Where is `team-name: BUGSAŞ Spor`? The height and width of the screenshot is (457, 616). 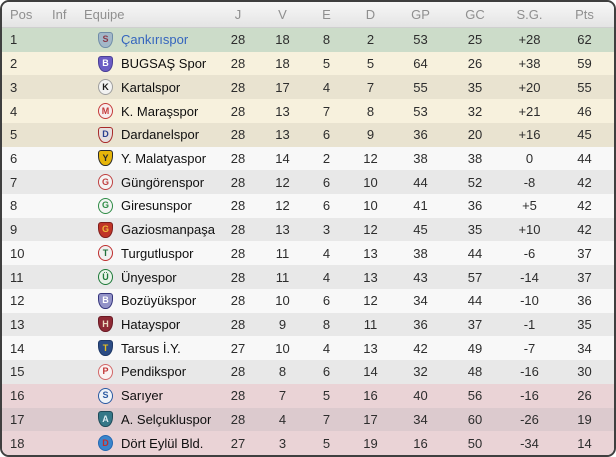
team-name: BUGSAŞ Spor is located at coordinates (164, 64).